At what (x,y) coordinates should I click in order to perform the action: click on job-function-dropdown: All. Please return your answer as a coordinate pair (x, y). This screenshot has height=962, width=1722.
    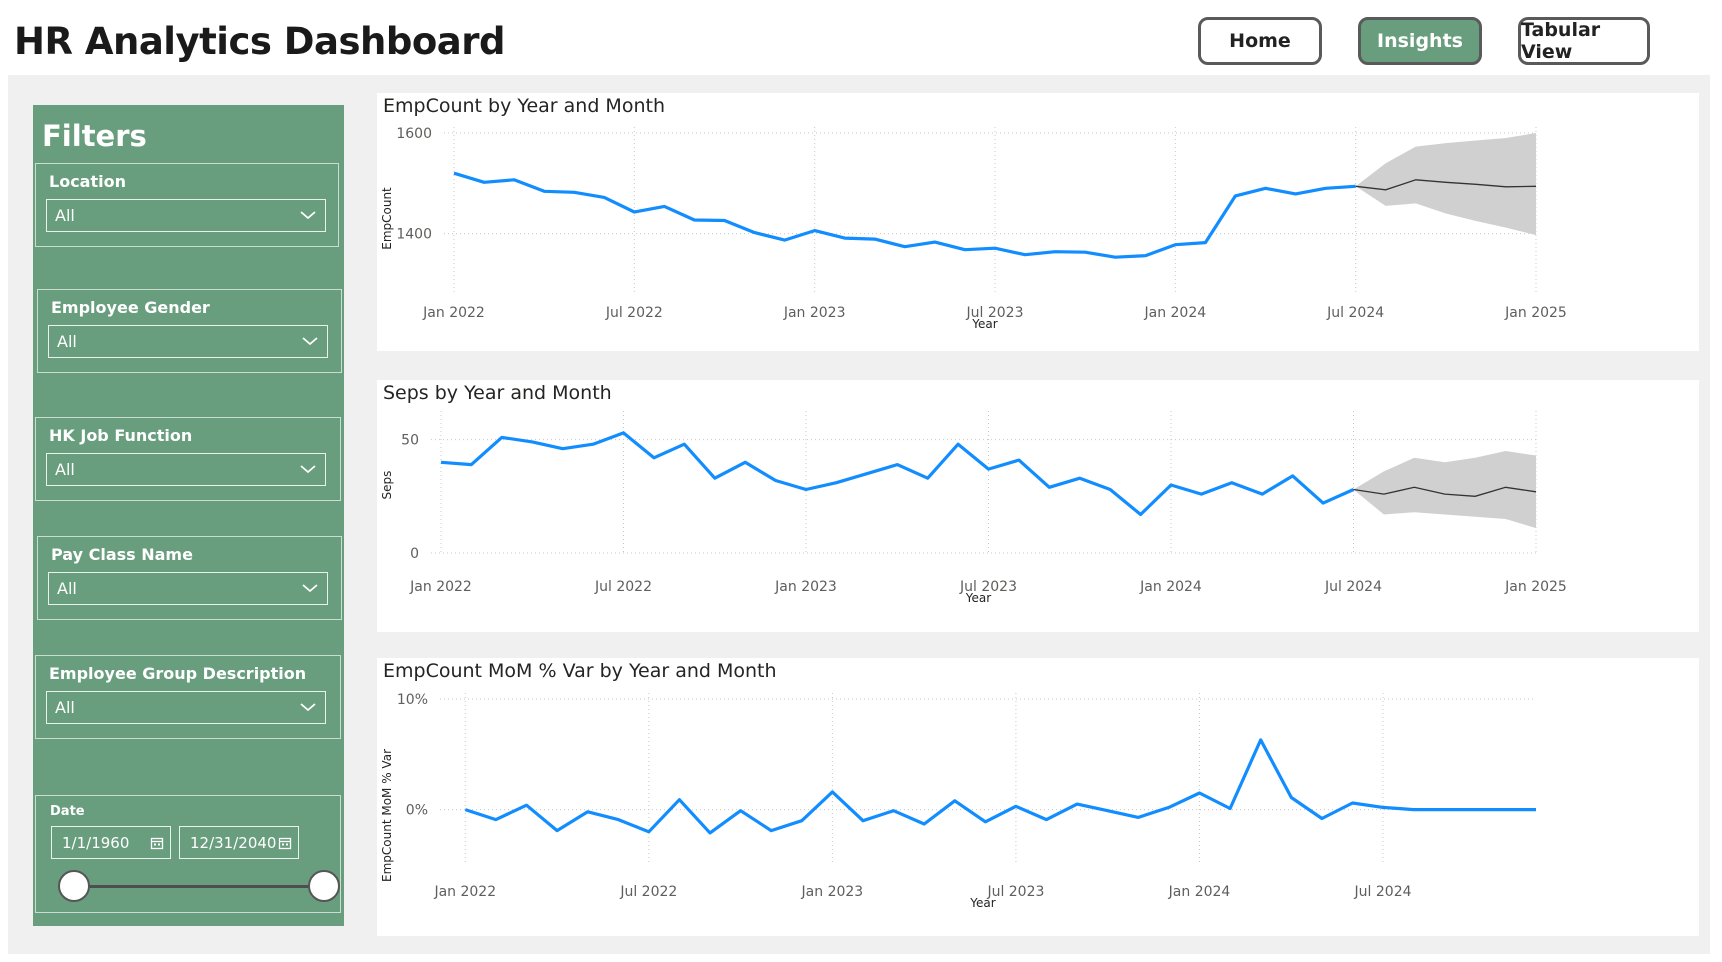
    Looking at the image, I should click on (186, 469).